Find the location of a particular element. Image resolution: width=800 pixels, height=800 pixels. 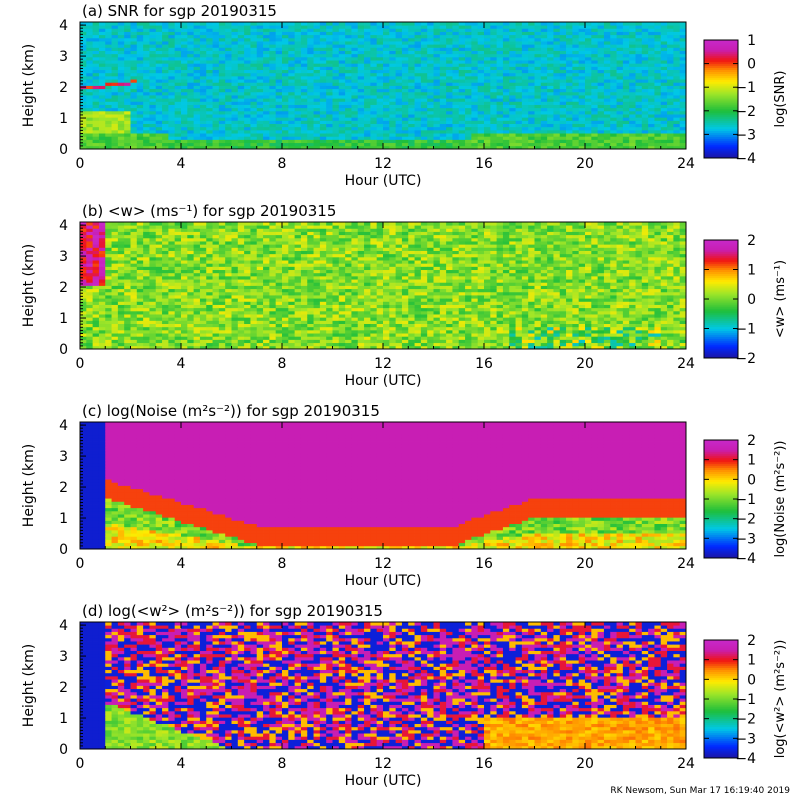

x-tick-label: 20 is located at coordinates (585, 164).